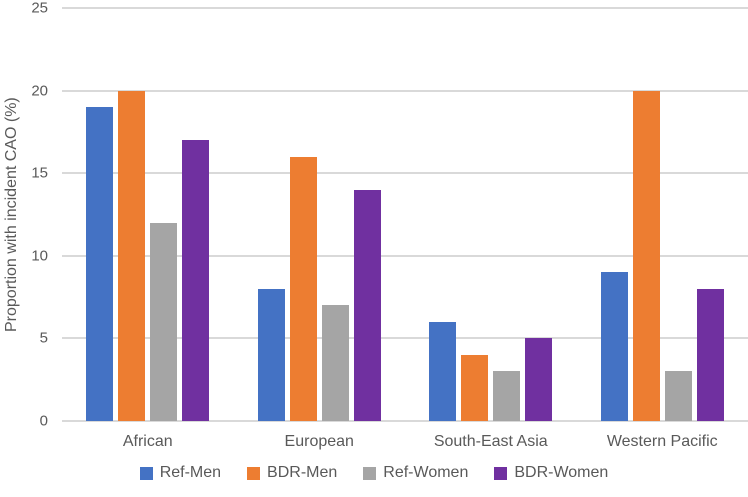 The width and height of the screenshot is (748, 497). Describe the element at coordinates (147, 441) in the screenshot. I see `x-axis-label: African` at that location.